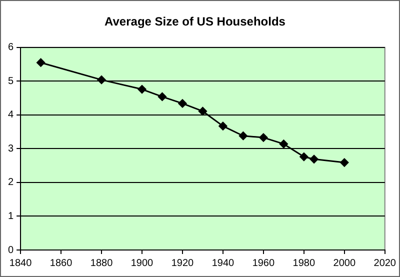 The height and width of the screenshot is (277, 400). Describe the element at coordinates (11, 216) in the screenshot. I see `y-tick-label: 1` at that location.